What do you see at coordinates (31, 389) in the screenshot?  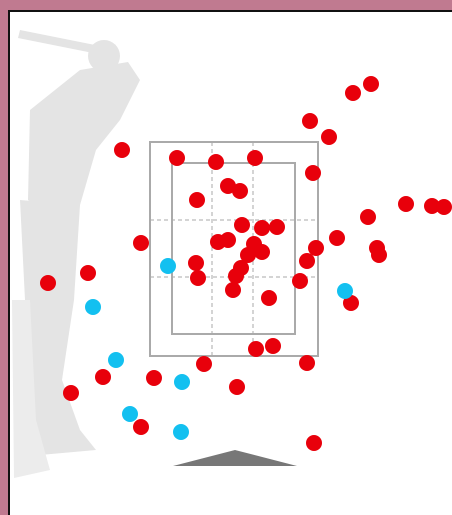 I see `batter-back-leg` at bounding box center [31, 389].